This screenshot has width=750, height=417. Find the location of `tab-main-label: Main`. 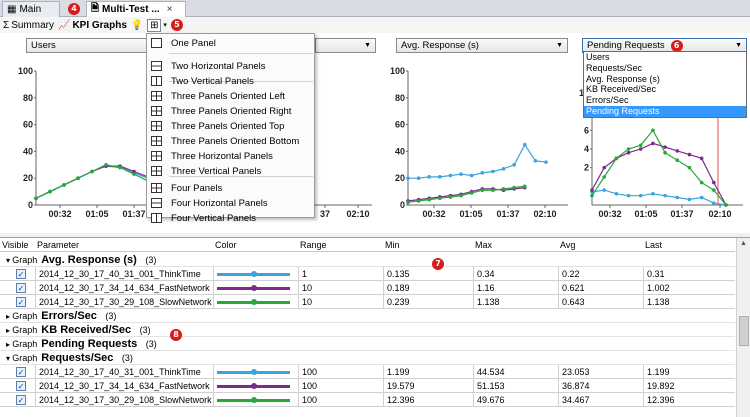

tab-main-label: Main is located at coordinates (30, 9).